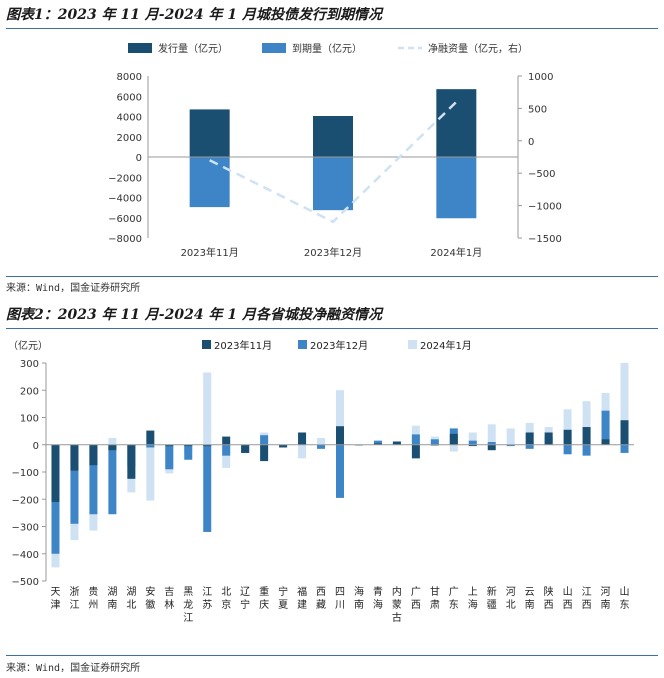  I want to click on bar-2023年11月-安徽, so click(150, 438).